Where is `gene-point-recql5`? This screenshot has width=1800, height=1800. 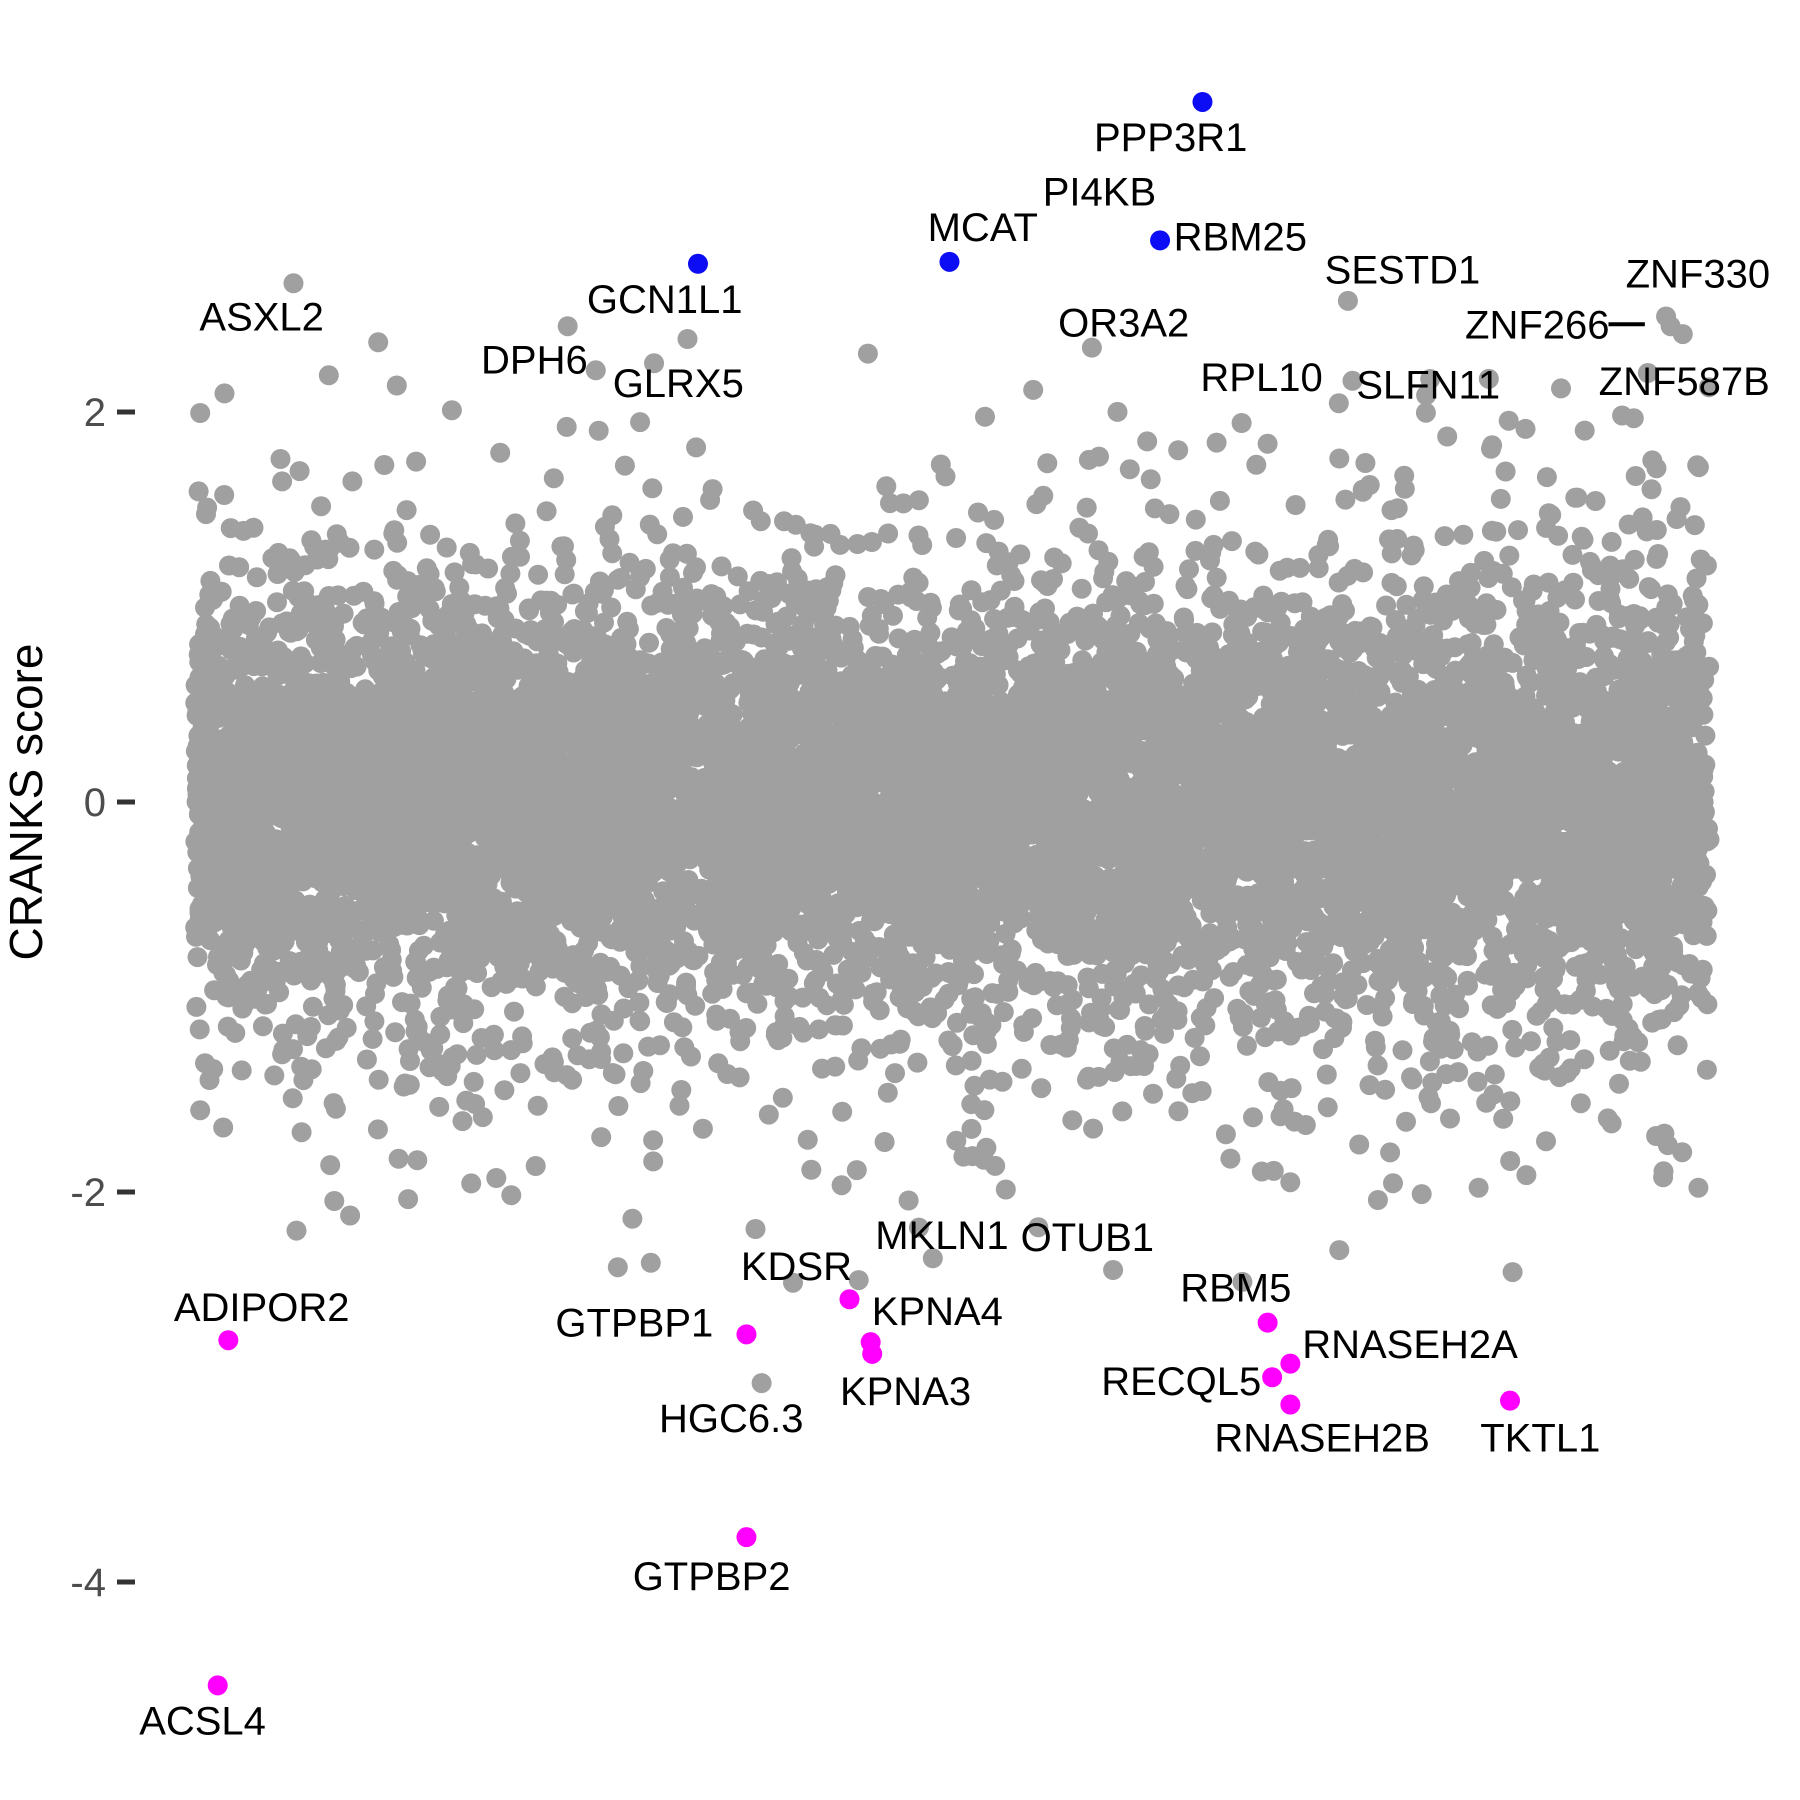
gene-point-recql5 is located at coordinates (1272, 1377).